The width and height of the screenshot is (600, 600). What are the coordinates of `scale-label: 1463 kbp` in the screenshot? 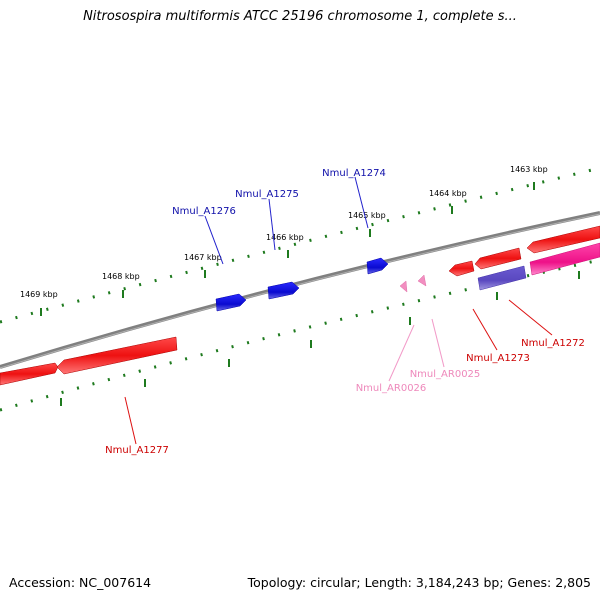 It's located at (529, 169).